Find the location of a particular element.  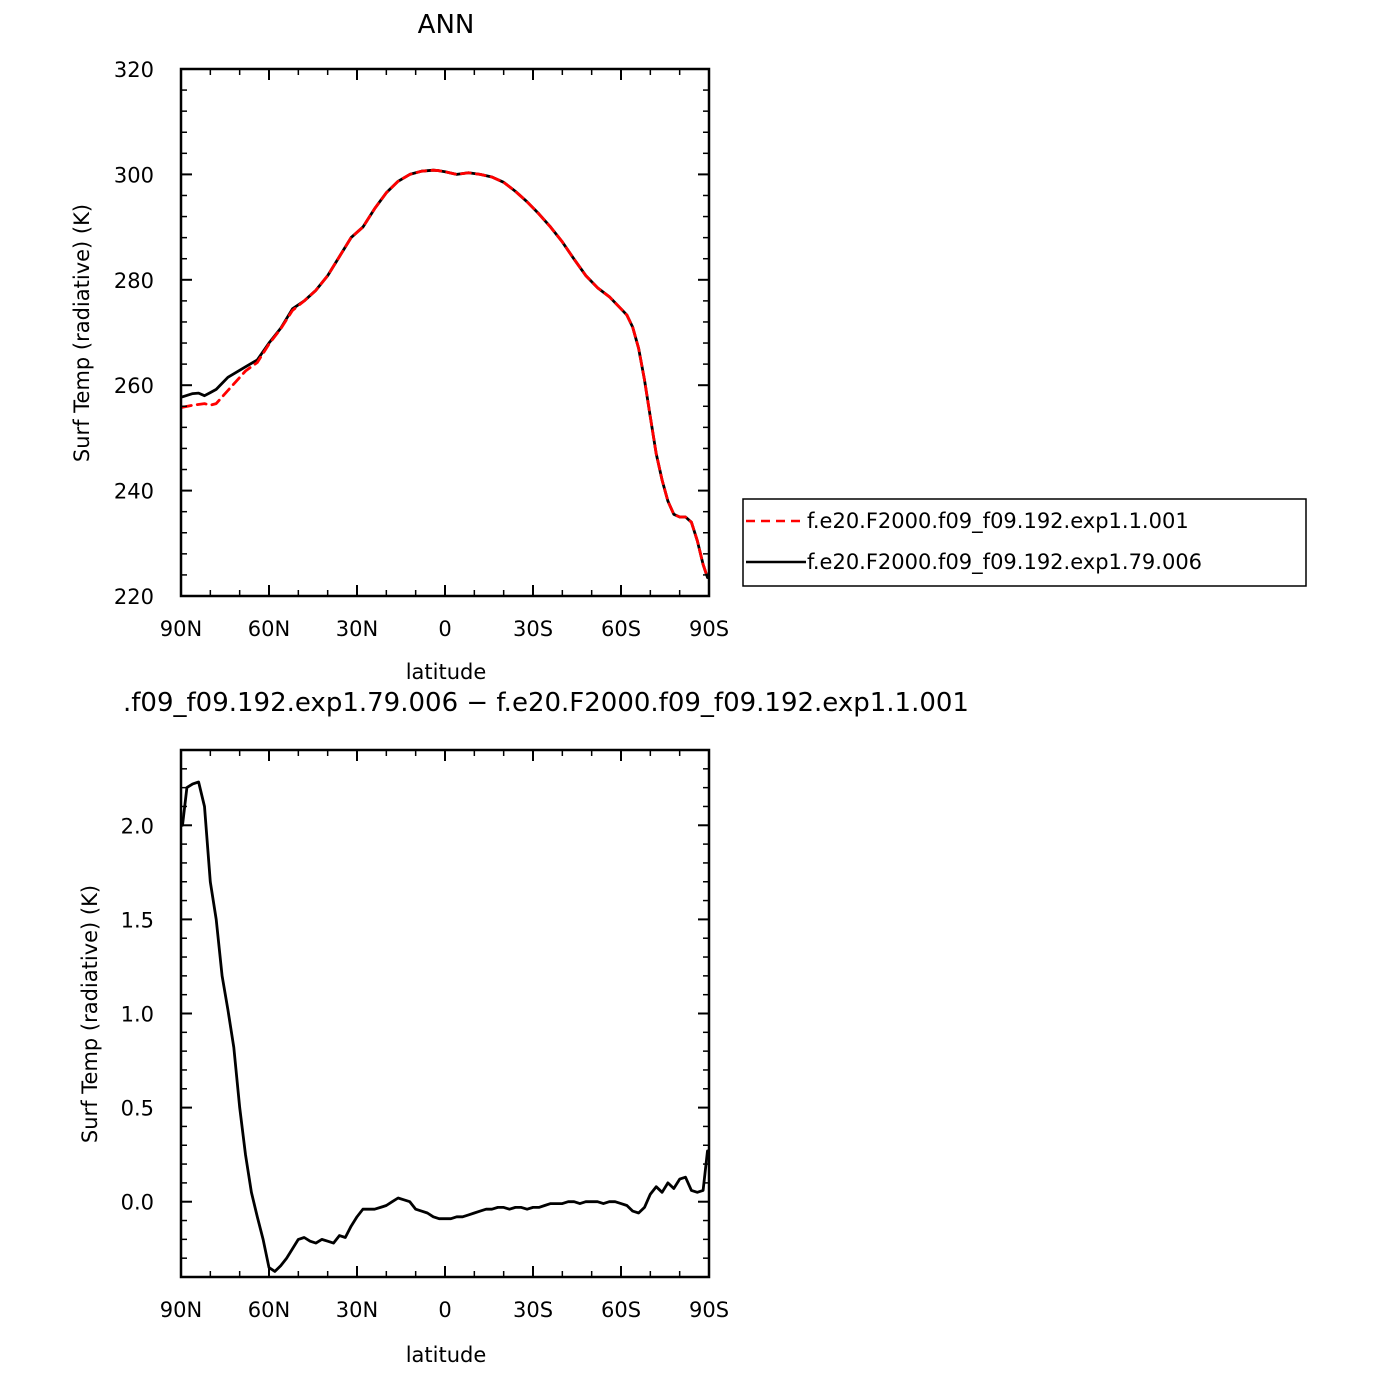

upper-x-tick-label: 30N is located at coordinates (357, 629).